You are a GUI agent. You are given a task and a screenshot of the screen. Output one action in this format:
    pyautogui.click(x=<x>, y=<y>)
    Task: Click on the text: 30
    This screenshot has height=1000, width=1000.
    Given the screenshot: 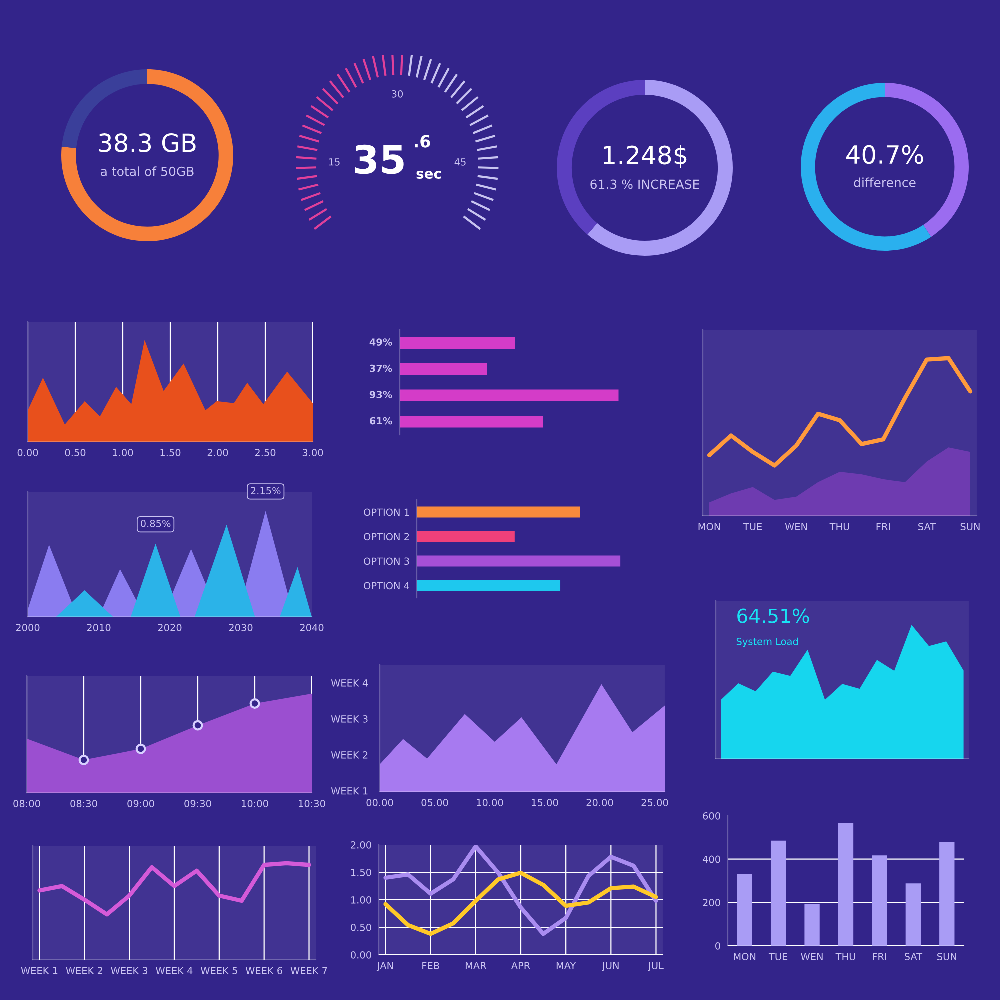 What is the action you would take?
    pyautogui.click(x=398, y=94)
    